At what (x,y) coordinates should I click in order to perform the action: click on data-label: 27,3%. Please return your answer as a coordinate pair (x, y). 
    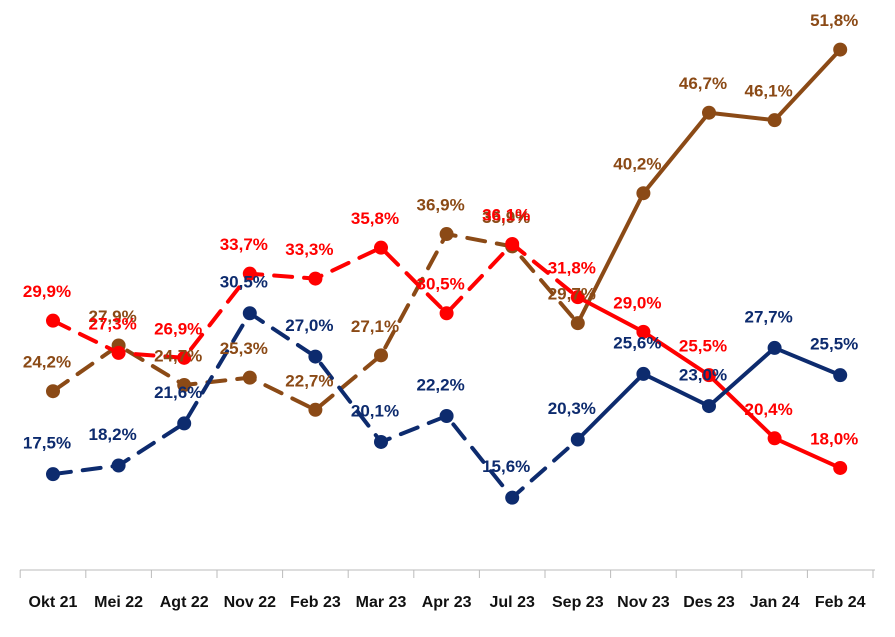
    Looking at the image, I should click on (112, 323).